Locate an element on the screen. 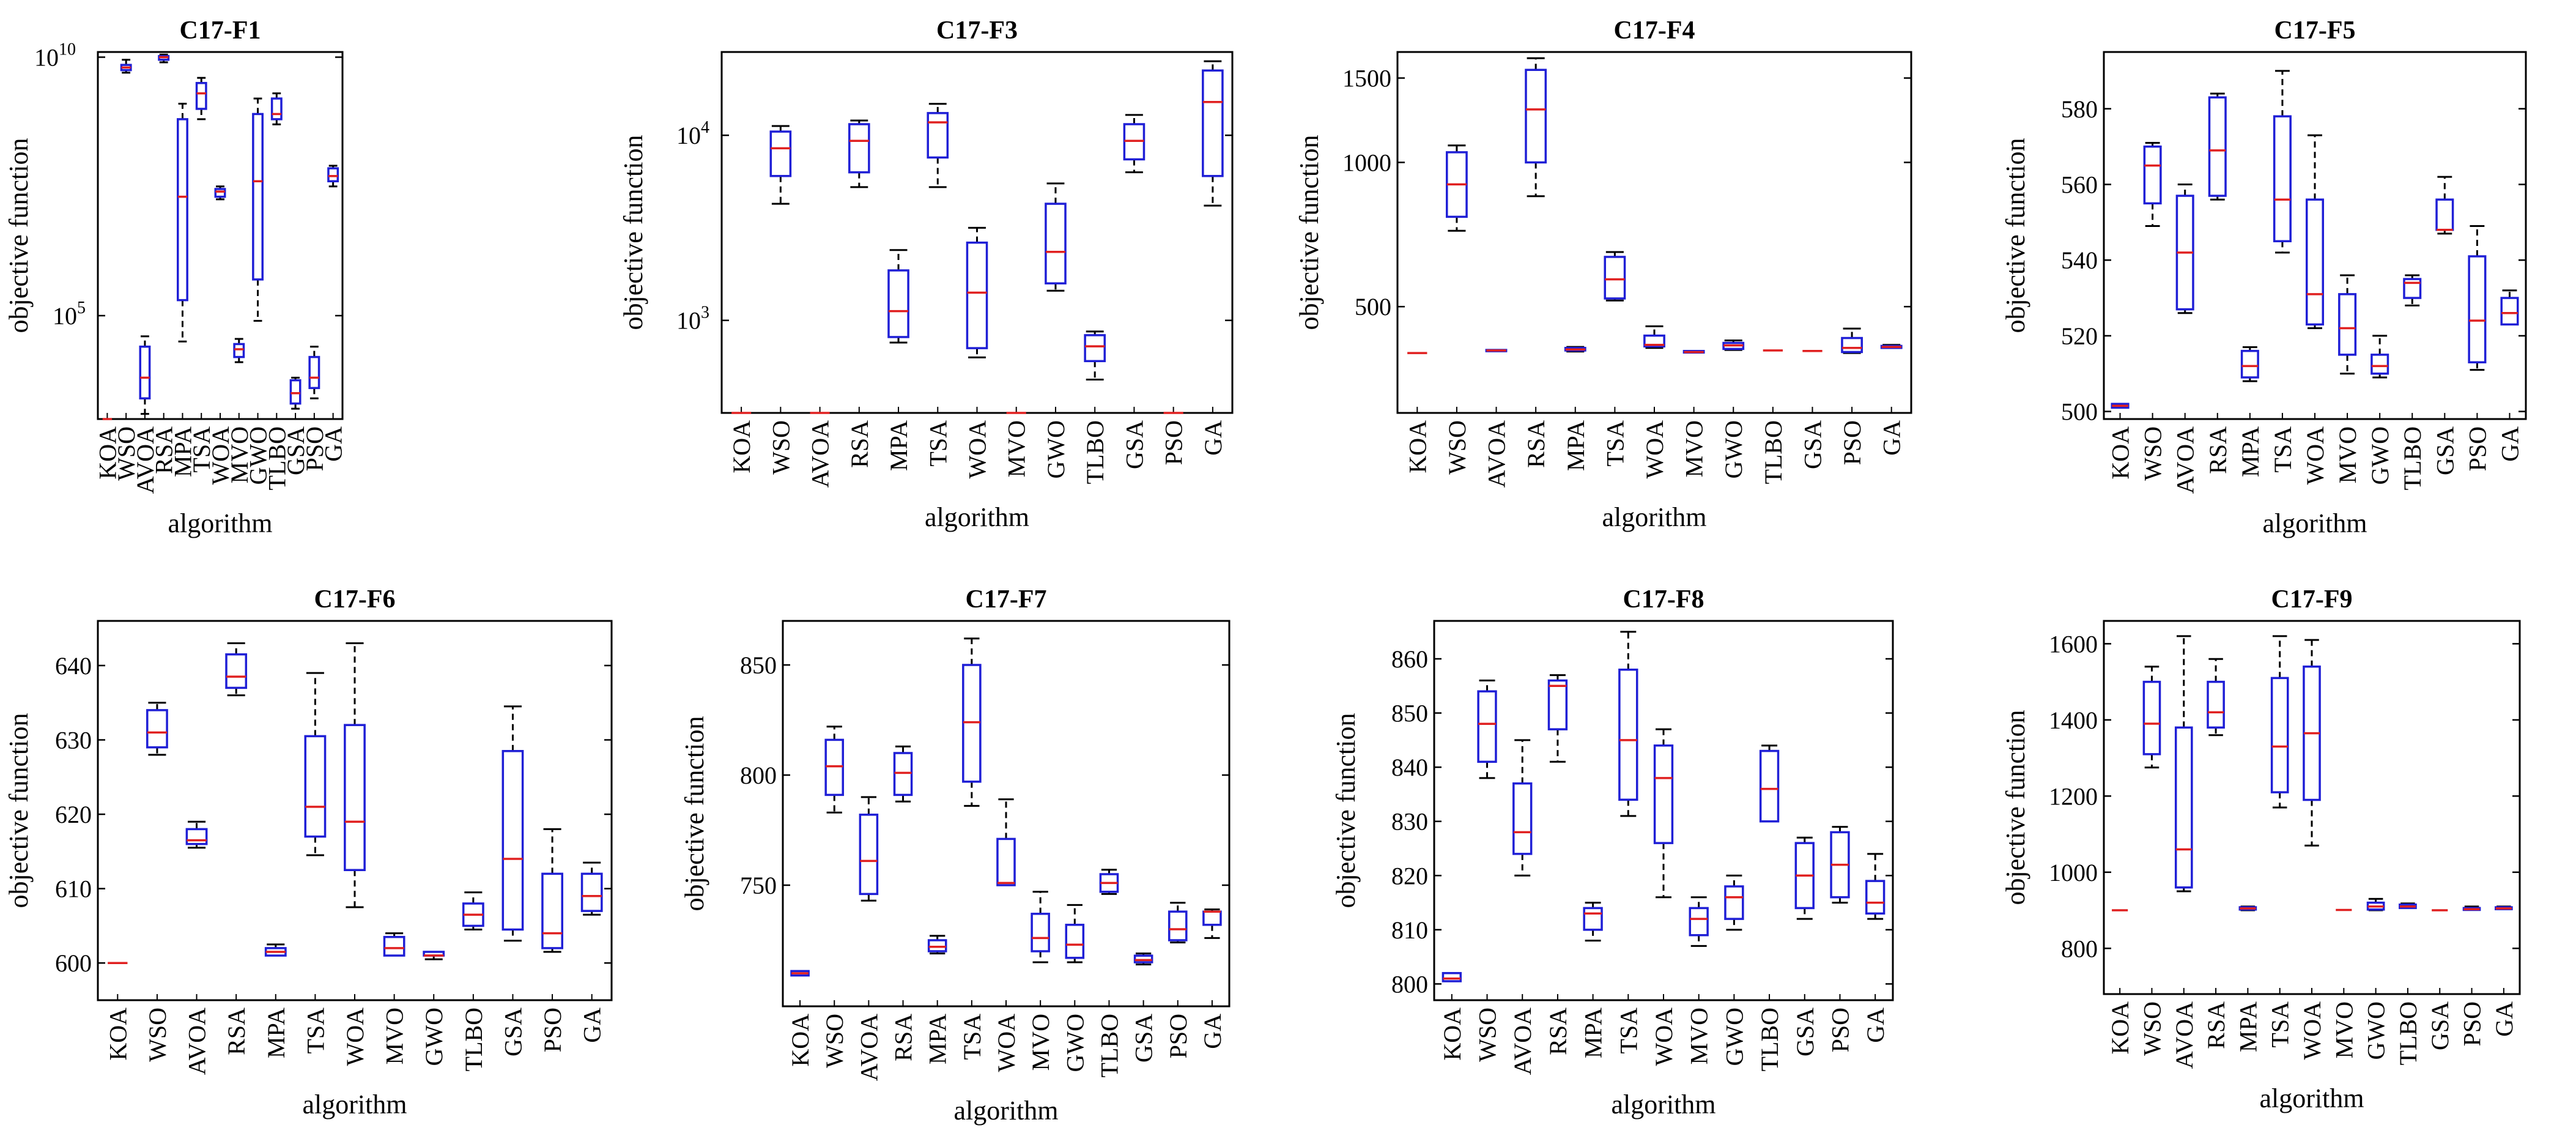 This screenshot has height=1147, width=2576. panel-title: C17-F9 is located at coordinates (2312, 599).